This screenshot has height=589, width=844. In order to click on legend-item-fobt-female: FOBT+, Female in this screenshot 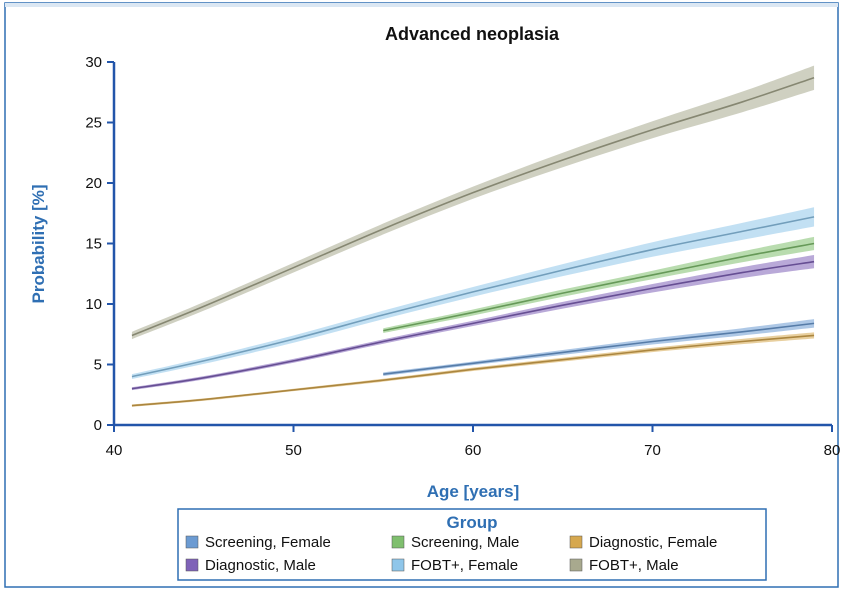, I will do `click(454, 565)`.